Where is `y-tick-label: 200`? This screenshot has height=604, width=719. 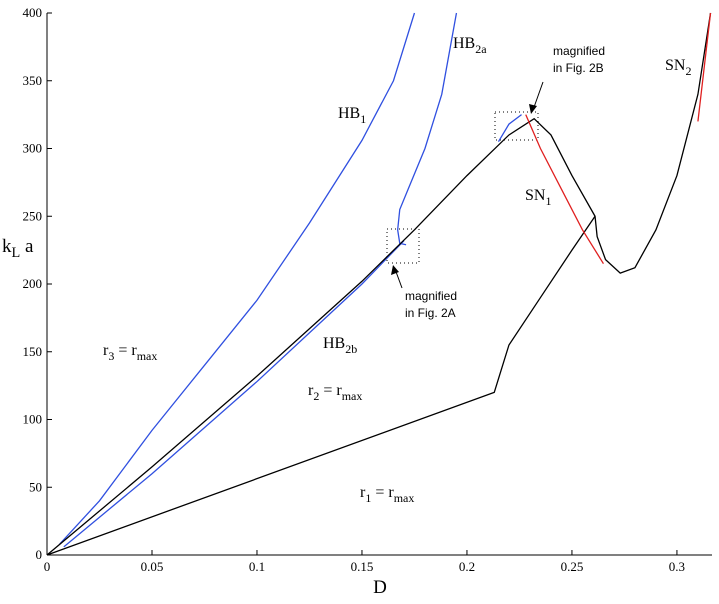
y-tick-label: 200 is located at coordinates (33, 283).